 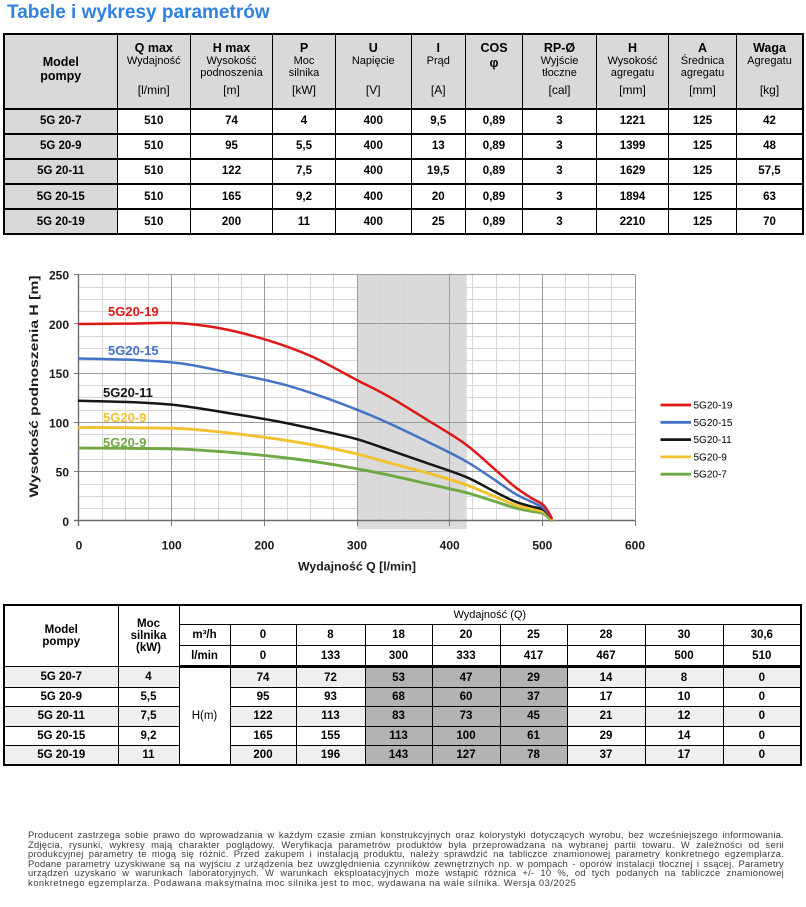 I want to click on svg-text: Wydajność Q [l/min], so click(x=357, y=567).